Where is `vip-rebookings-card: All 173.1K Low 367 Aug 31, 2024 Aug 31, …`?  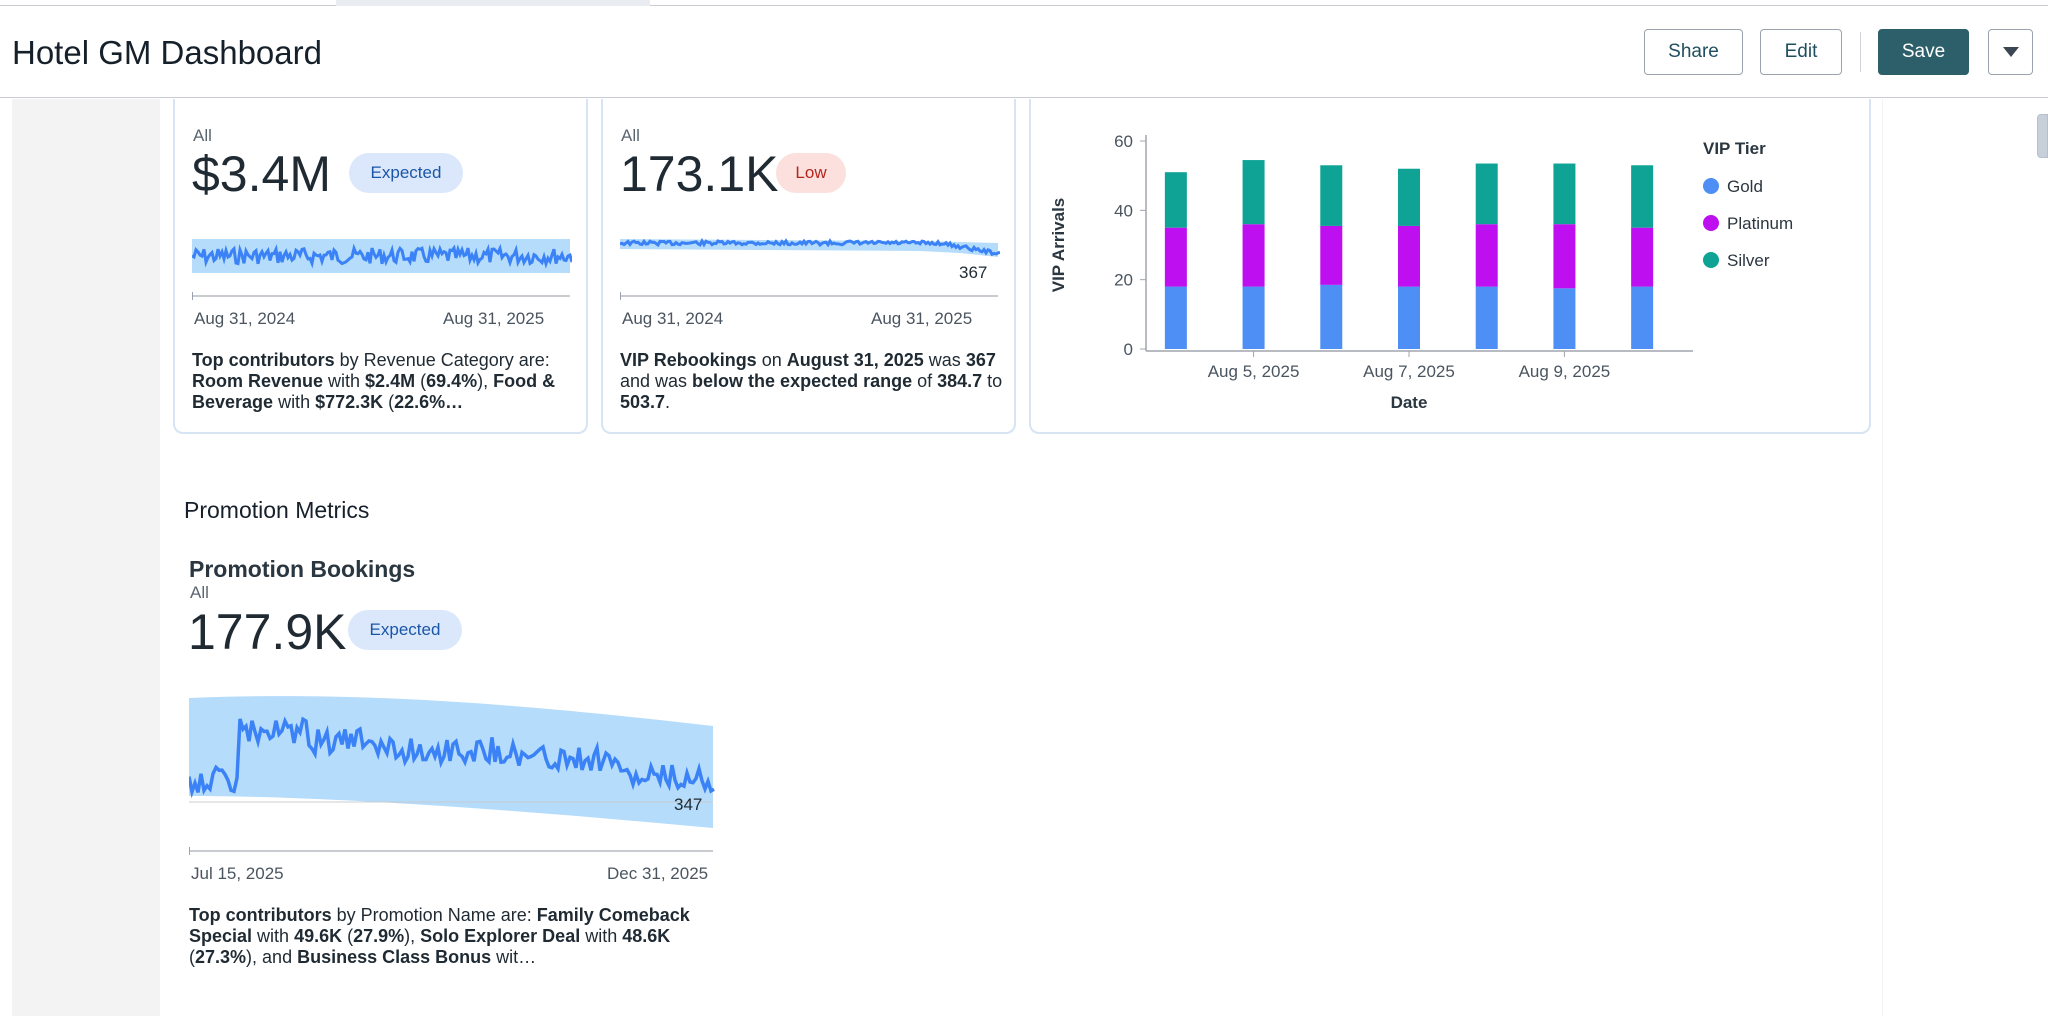
vip-rebookings-card: All 173.1K Low 367 Aug 31, 2024 Aug 31, … is located at coordinates (808, 266).